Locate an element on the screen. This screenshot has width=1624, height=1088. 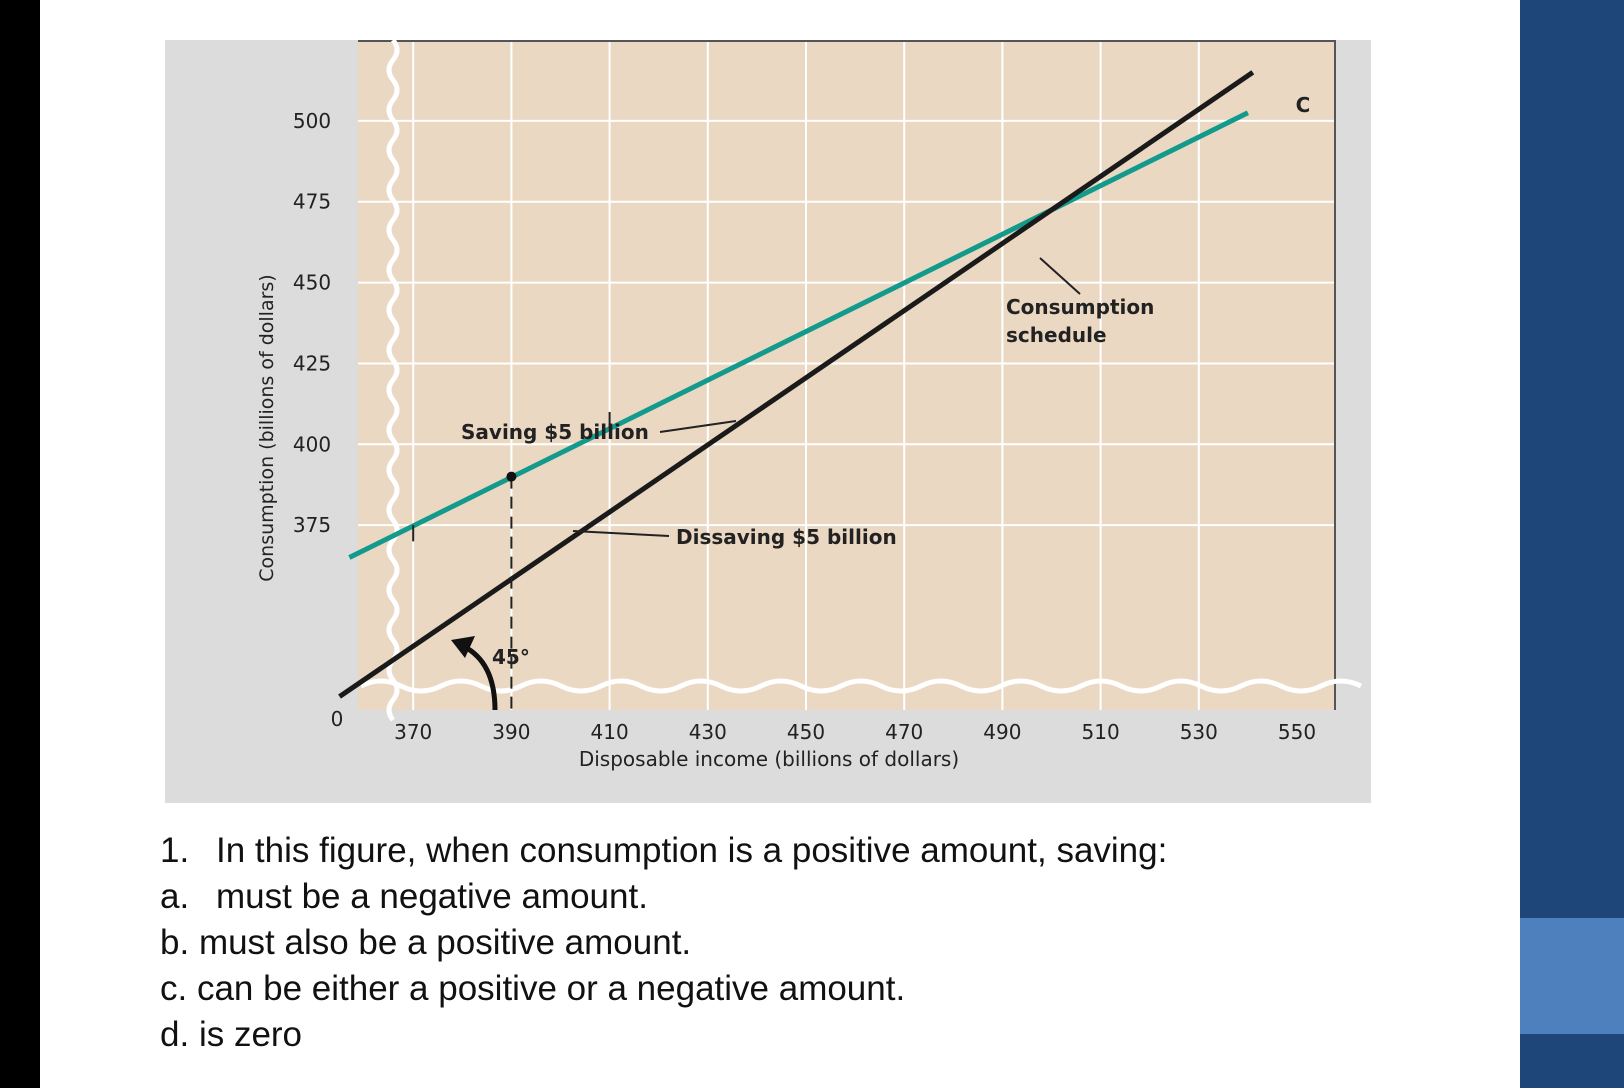
option-d: d. is zero is located at coordinates (810, 1035).